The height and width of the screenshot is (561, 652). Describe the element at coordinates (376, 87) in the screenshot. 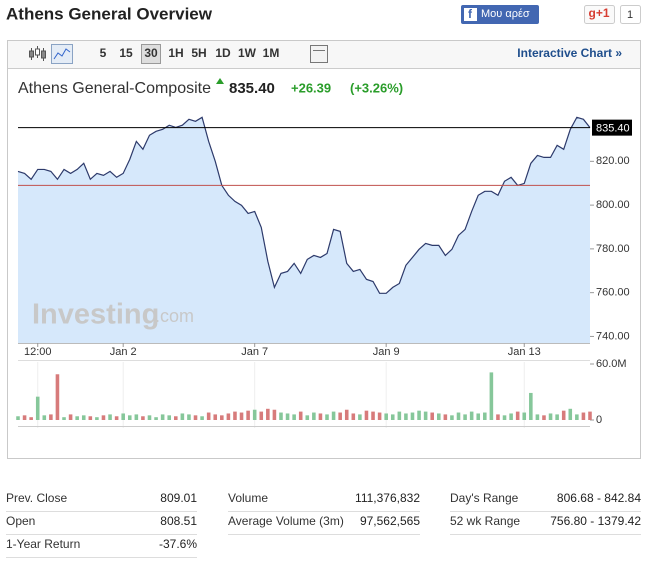

I see `price-change-pct: (+3.26%)` at that location.